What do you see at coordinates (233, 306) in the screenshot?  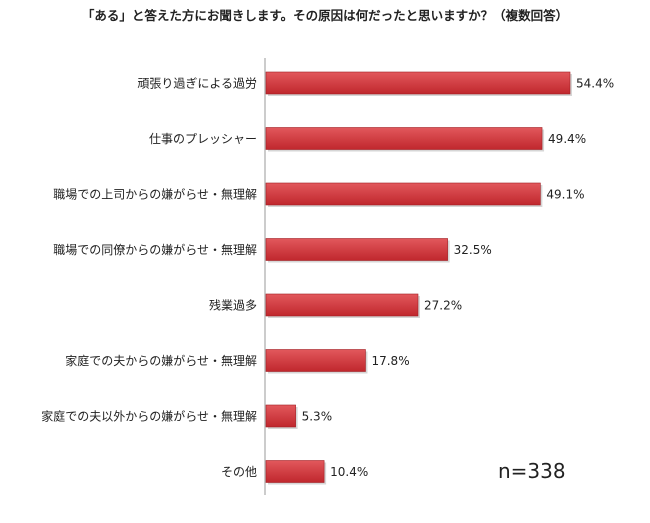 I see `category-label: 残業過多` at bounding box center [233, 306].